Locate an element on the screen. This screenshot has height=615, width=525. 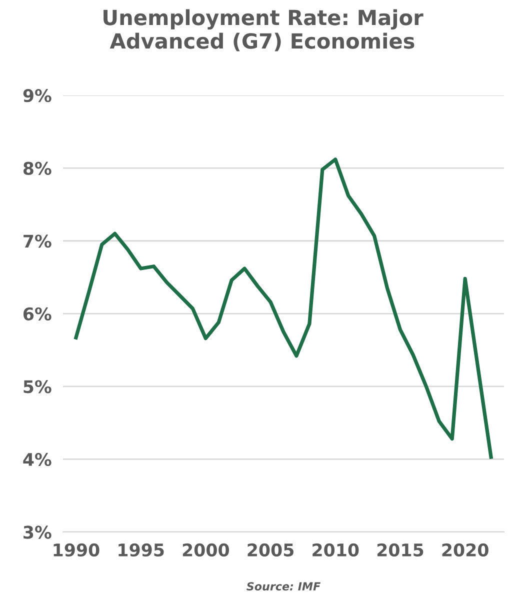
y-tick-label: 4% is located at coordinates (37, 459).